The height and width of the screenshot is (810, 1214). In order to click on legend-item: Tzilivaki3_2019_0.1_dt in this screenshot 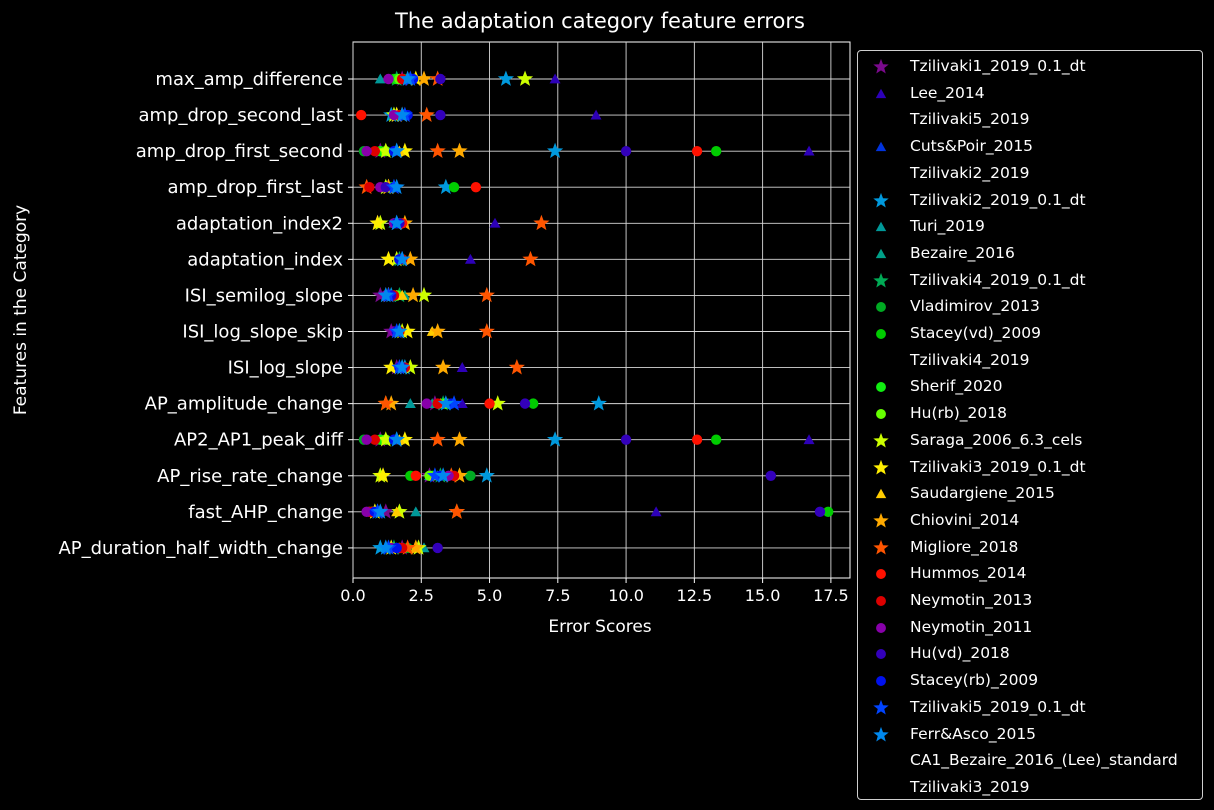, I will do `click(1028, 468)`.